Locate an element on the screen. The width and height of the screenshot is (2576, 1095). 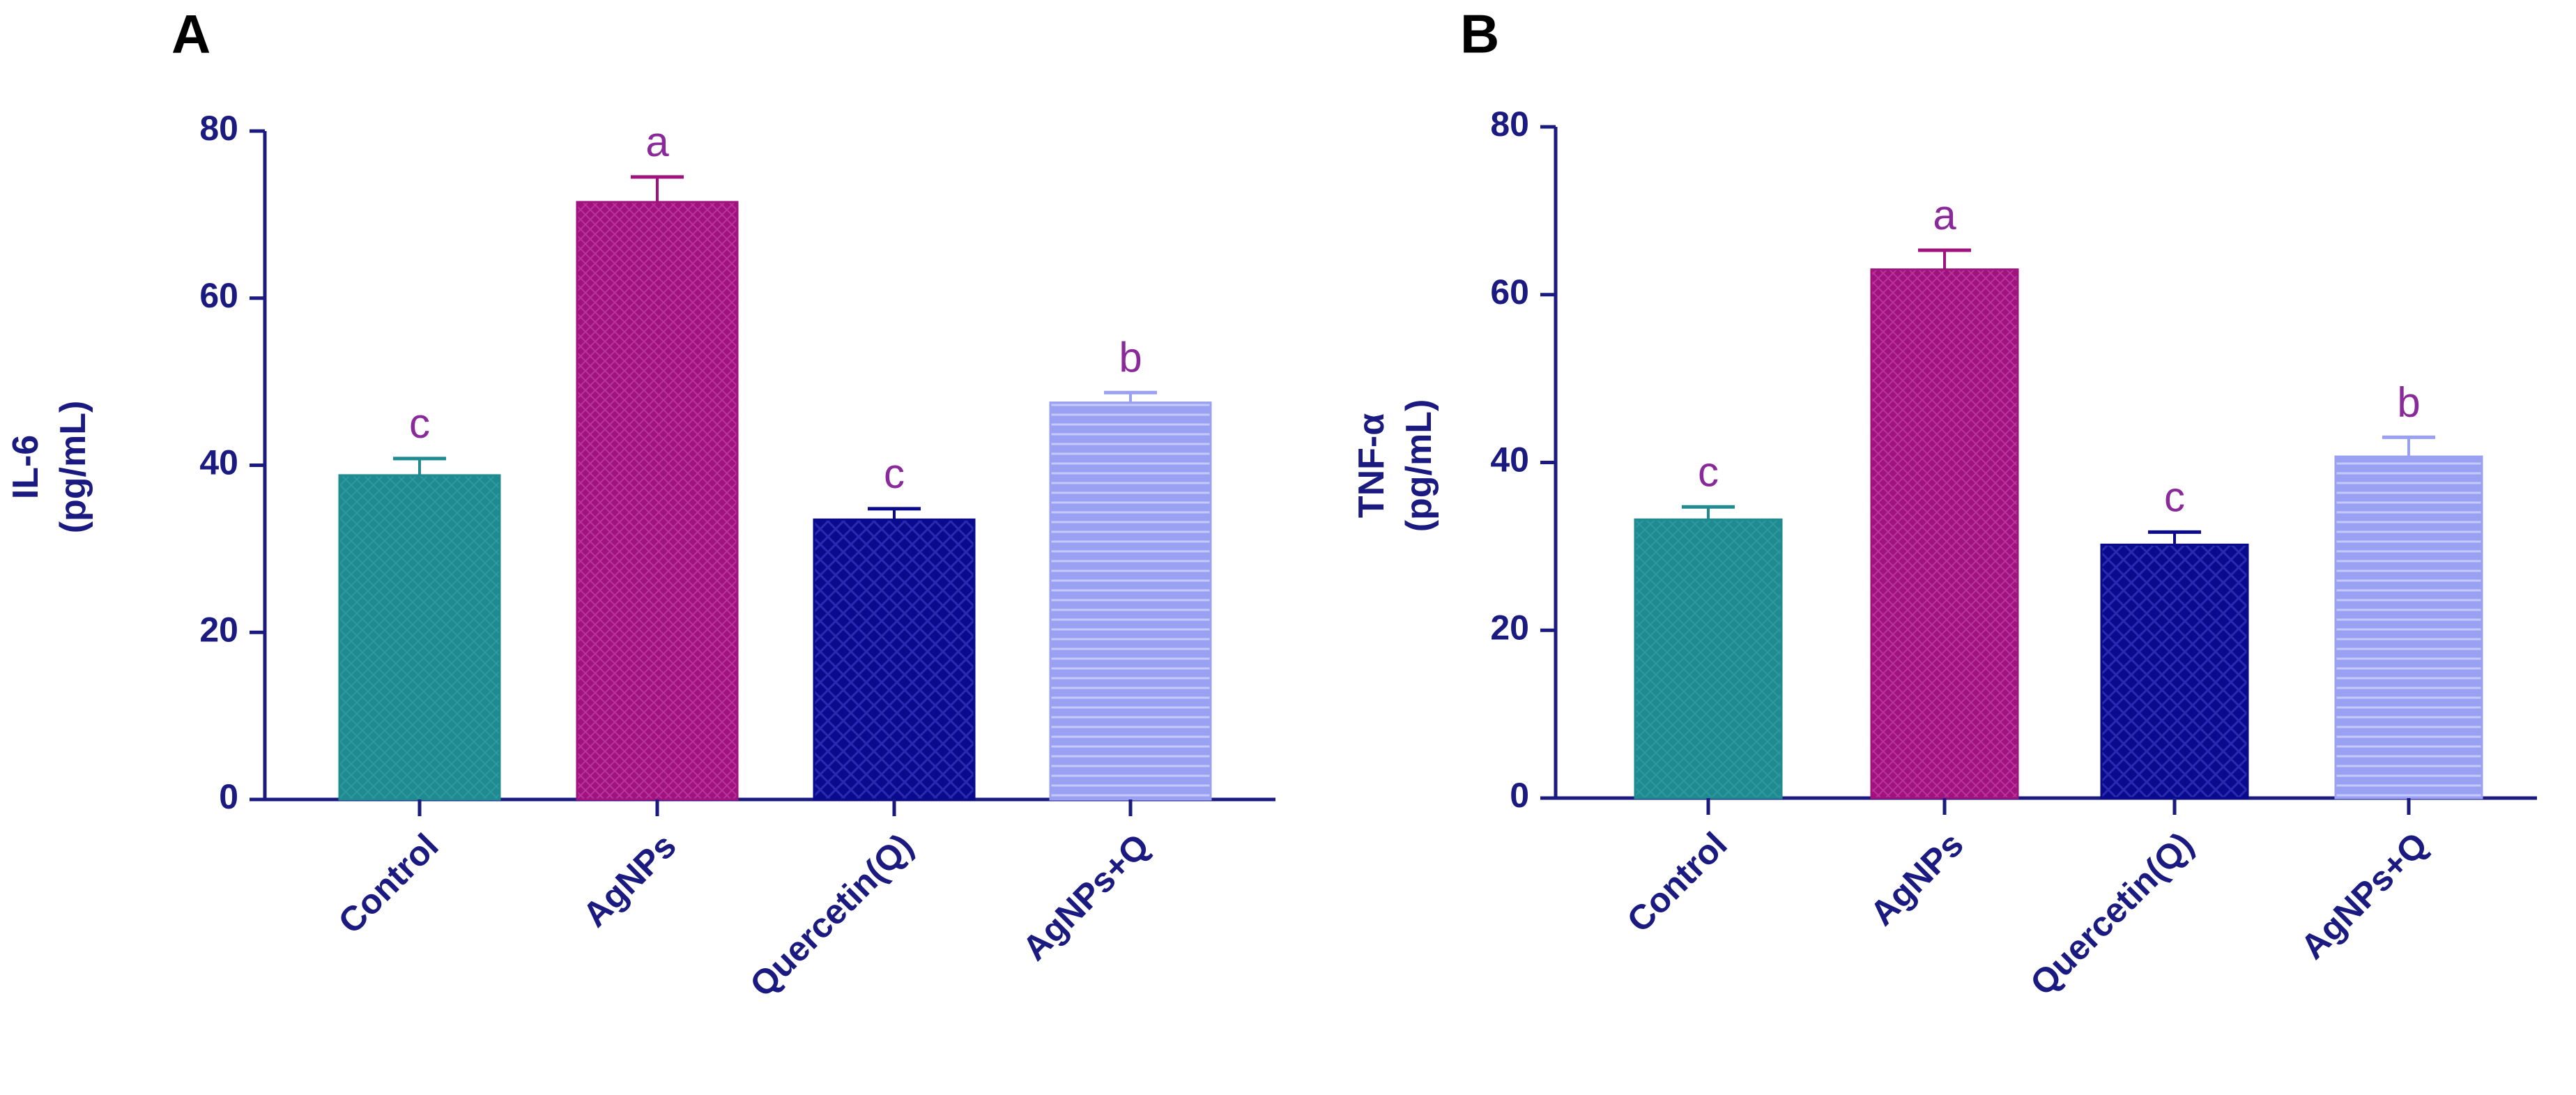
y-axis-label-b: TNF-α (pg/mL) is located at coordinates (1395, 466).